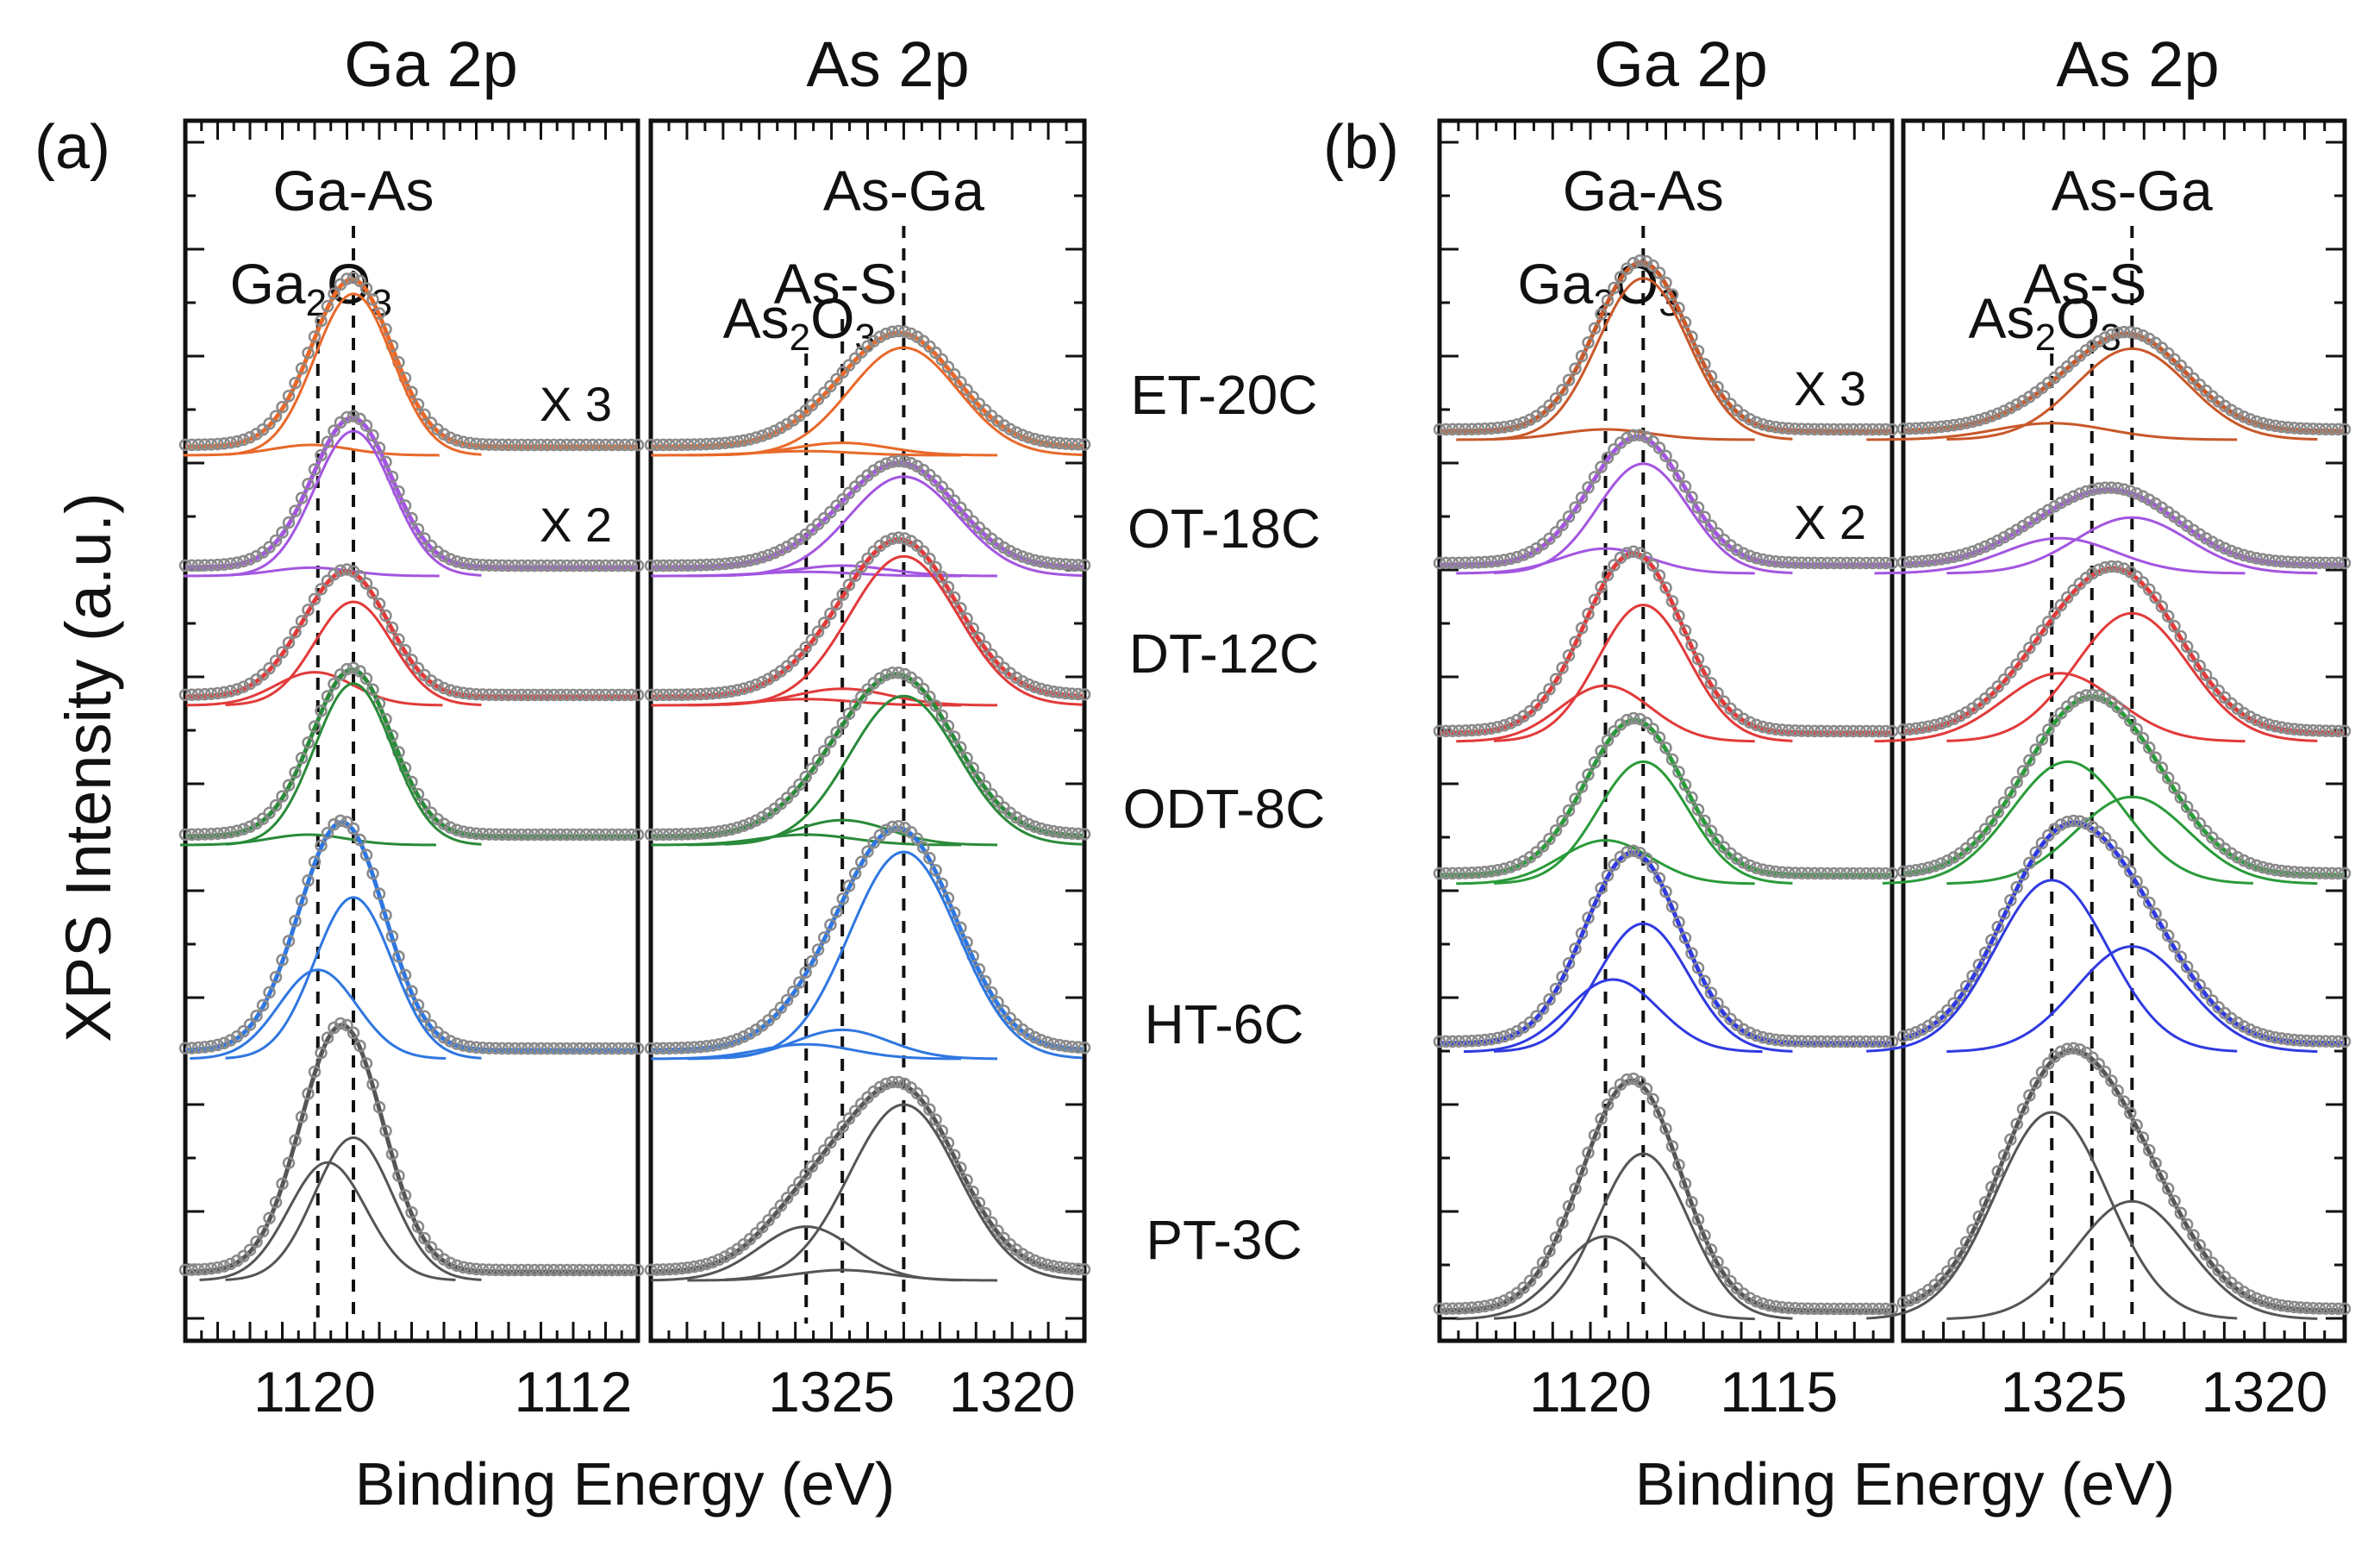  I want to click on x-tick-label: 1112, so click(573, 1392).